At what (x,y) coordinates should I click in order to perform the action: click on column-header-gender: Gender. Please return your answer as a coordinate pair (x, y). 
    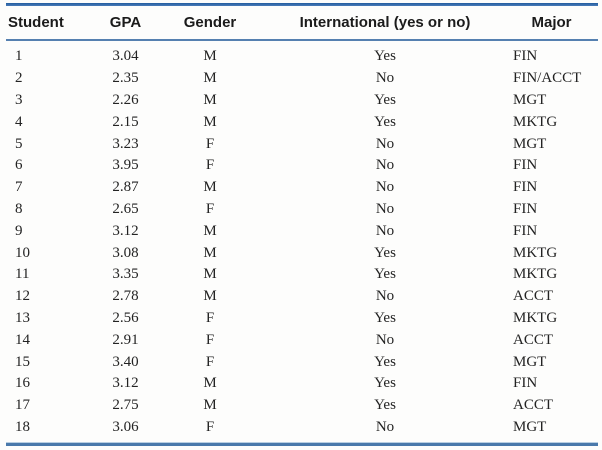
    Looking at the image, I should click on (210, 23).